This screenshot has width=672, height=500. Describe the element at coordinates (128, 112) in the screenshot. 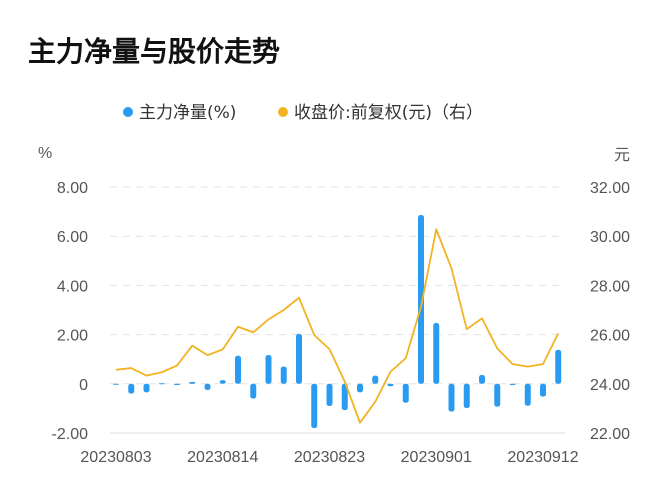

I see `legend-marker-net-volume` at that location.